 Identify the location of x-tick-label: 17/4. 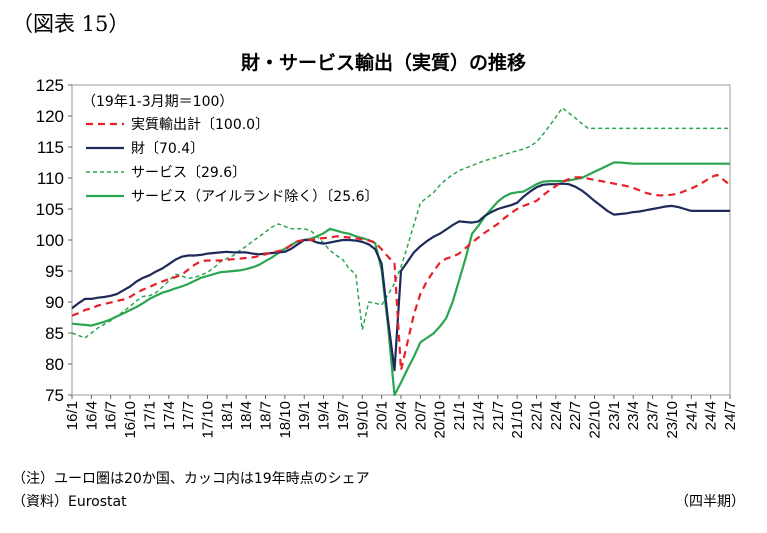
(169, 415).